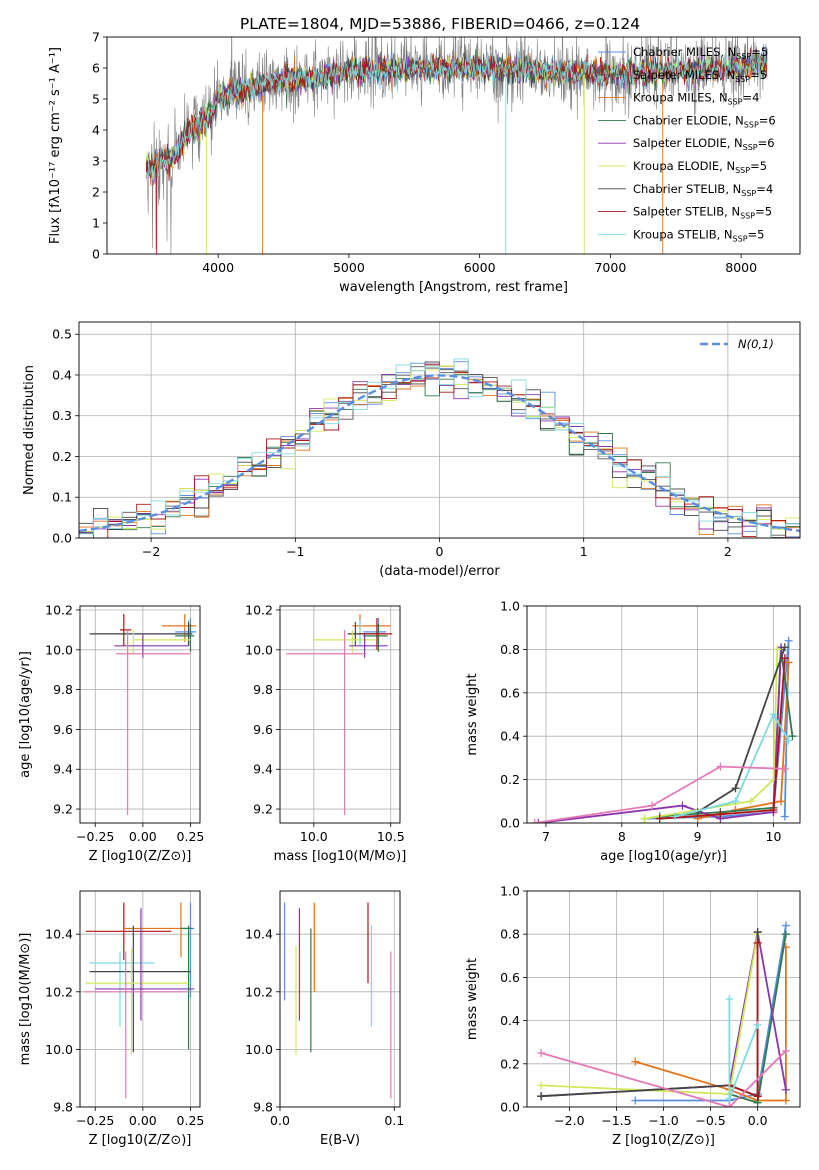 The width and height of the screenshot is (819, 1170). Describe the element at coordinates (696, 99) in the screenshot. I see `legend-entry: Kroupa MILES, NSSP=4` at that location.